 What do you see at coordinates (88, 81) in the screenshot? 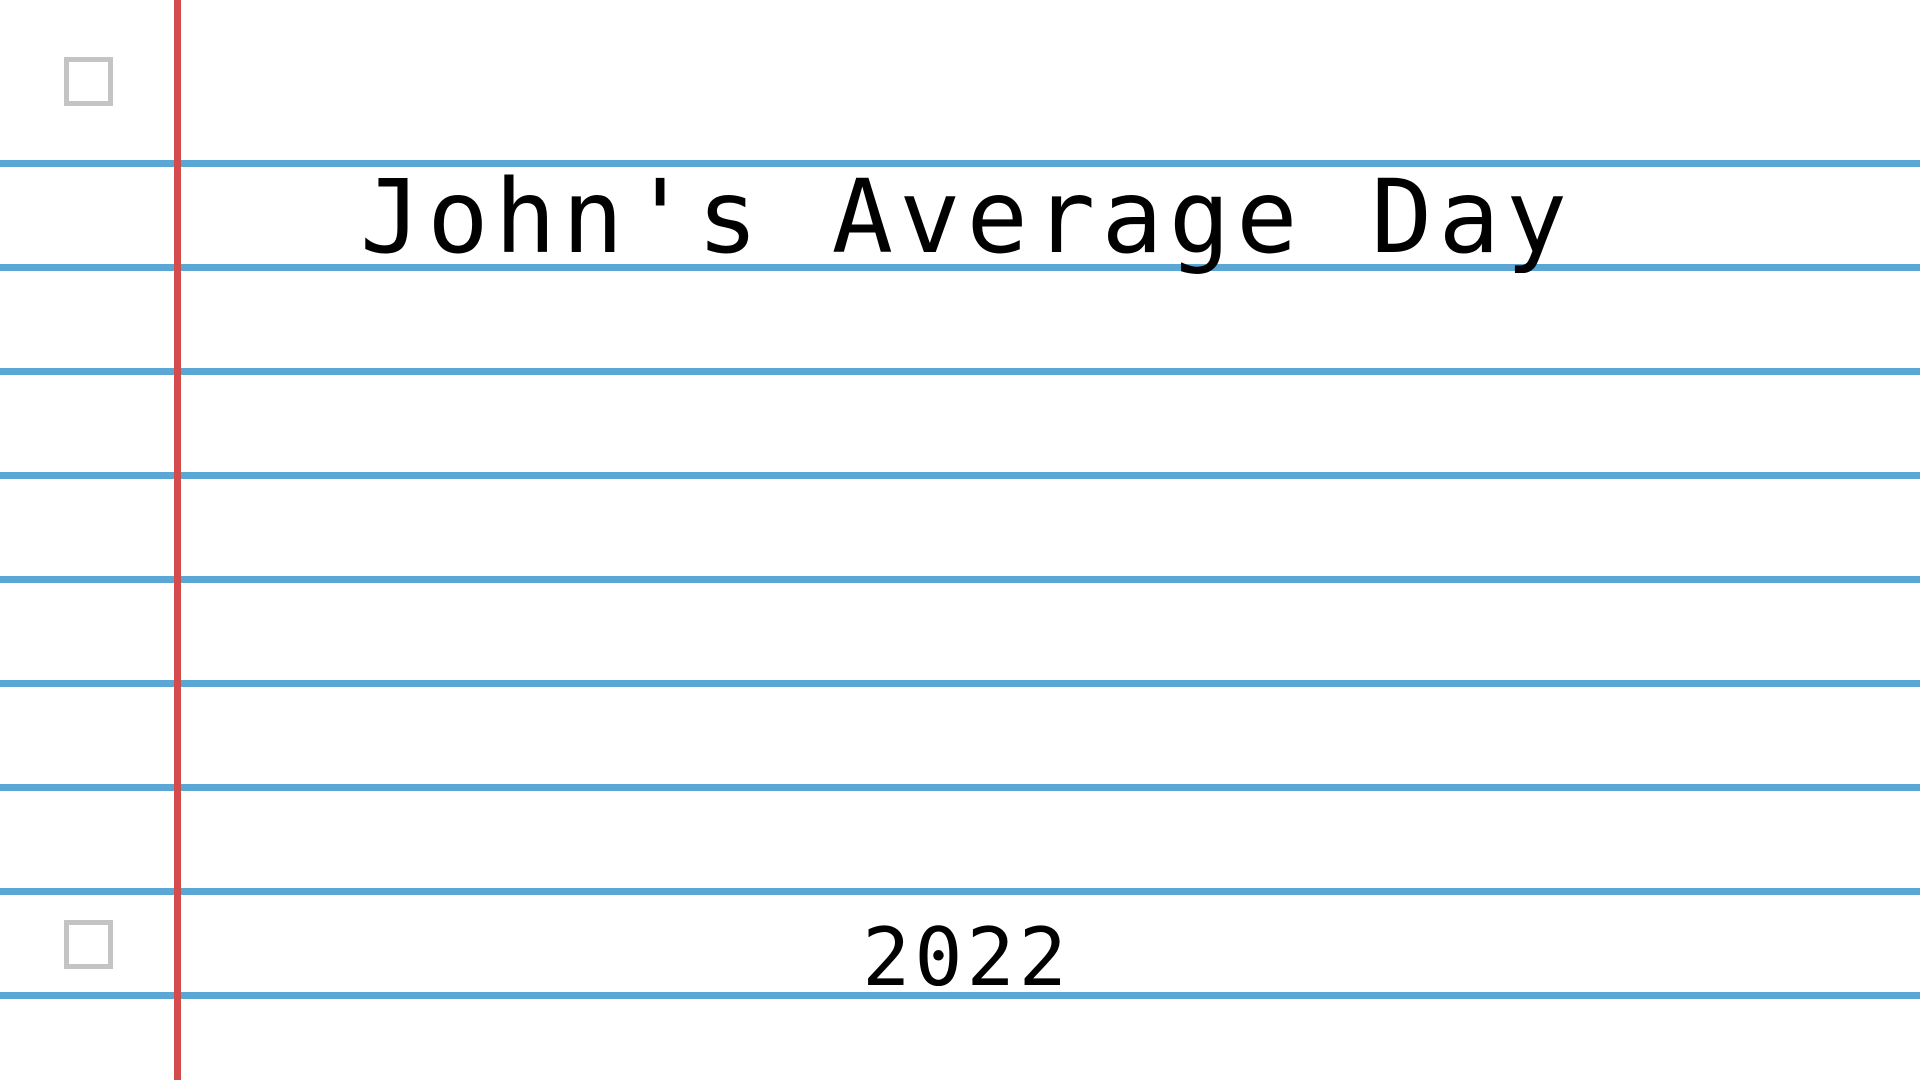
I see `punch-hole-top` at bounding box center [88, 81].